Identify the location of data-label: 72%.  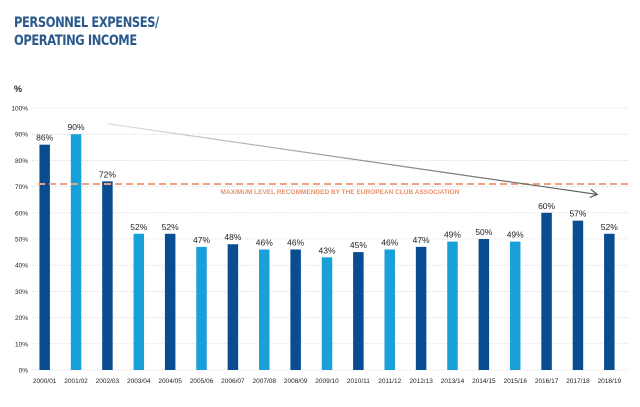
(107, 174).